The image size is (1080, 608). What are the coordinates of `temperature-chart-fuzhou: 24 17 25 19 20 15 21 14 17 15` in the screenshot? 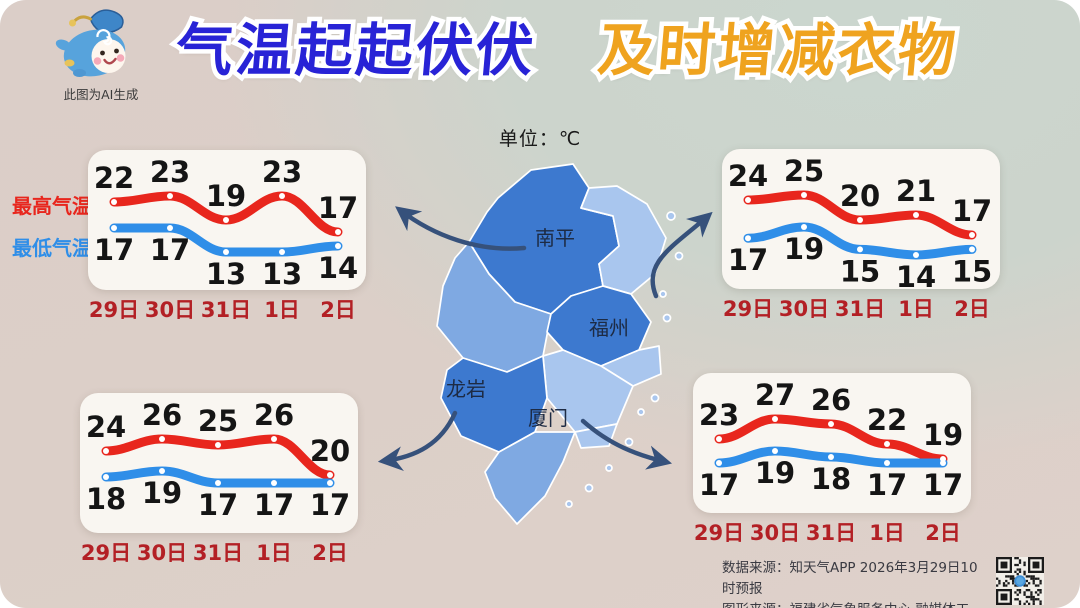 It's located at (860, 221).